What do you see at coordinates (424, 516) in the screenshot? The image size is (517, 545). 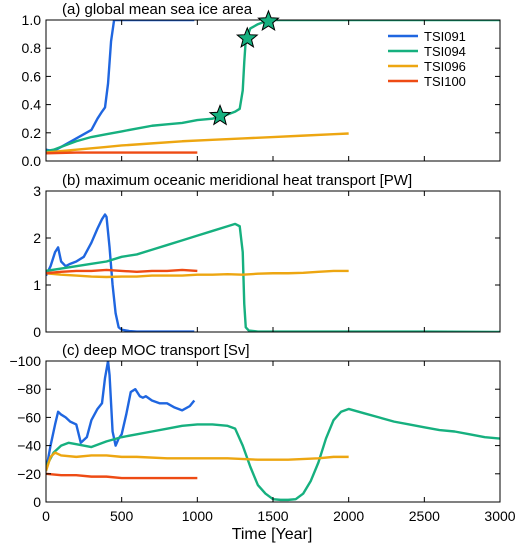 I see `x-tick-label: 2500` at bounding box center [424, 516].